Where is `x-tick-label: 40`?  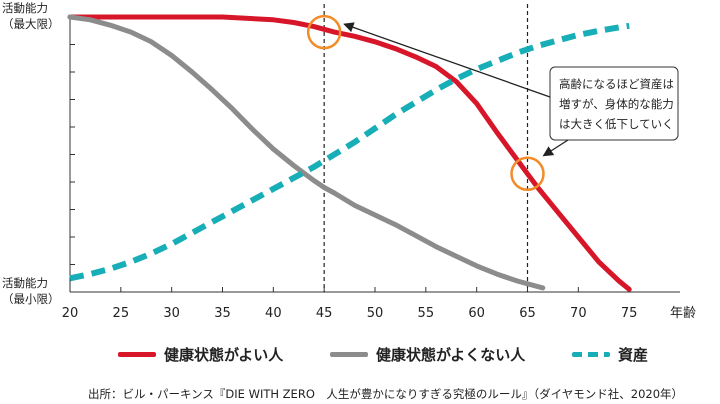 x-tick-label: 40 is located at coordinates (273, 313).